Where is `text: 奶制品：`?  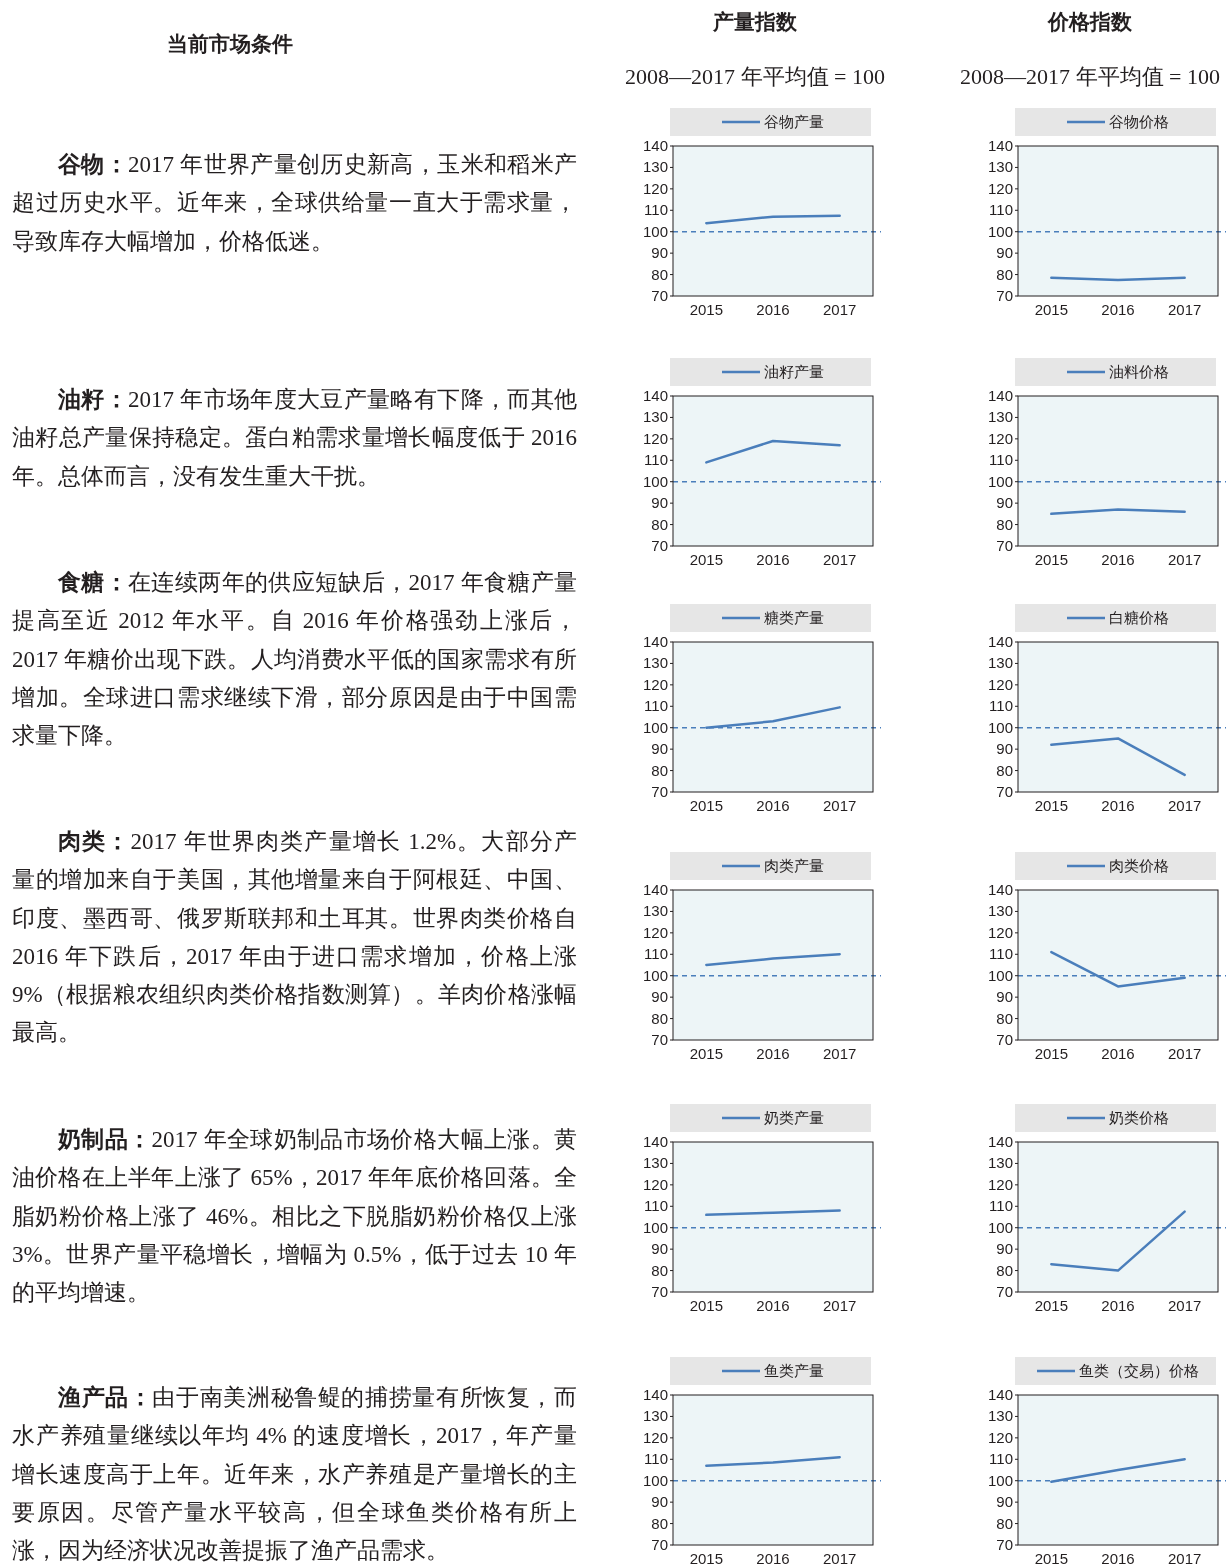 text: 奶制品： is located at coordinates (105, 1139).